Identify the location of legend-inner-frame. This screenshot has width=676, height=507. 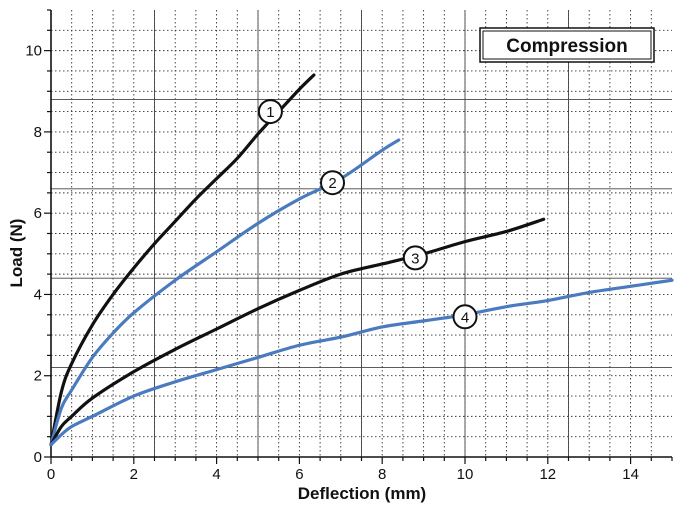
(567, 45).